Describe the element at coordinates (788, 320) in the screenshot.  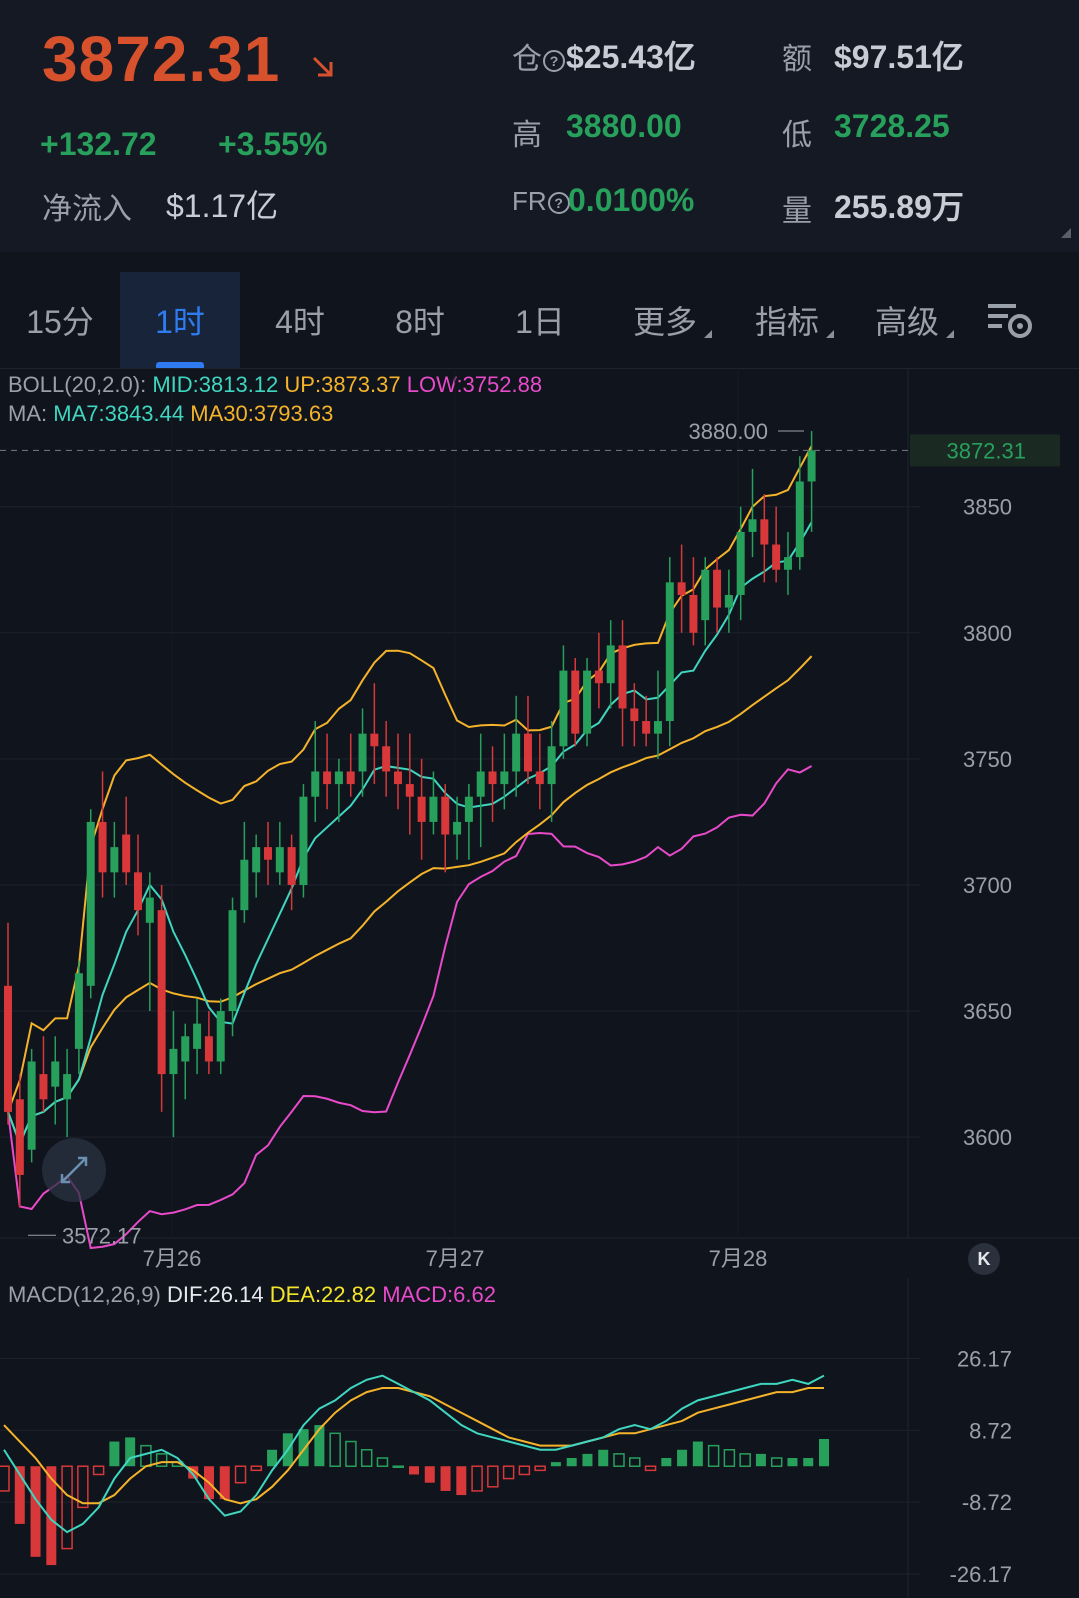
I see `tab-indicators: 指标` at that location.